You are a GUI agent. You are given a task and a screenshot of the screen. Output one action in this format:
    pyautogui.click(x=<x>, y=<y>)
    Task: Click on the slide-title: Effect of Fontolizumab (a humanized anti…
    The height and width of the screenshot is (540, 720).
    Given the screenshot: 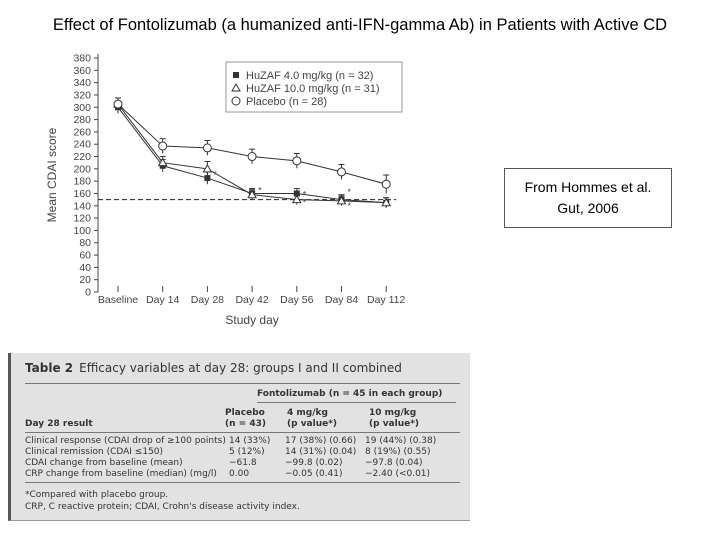 What is the action you would take?
    pyautogui.click(x=360, y=25)
    